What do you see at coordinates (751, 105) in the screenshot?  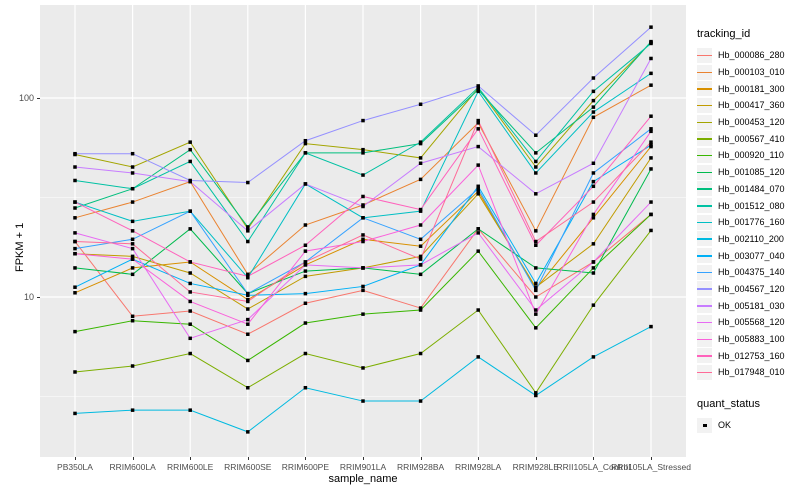 I see `legend-item-label: Hb_000417_360` at bounding box center [751, 105].